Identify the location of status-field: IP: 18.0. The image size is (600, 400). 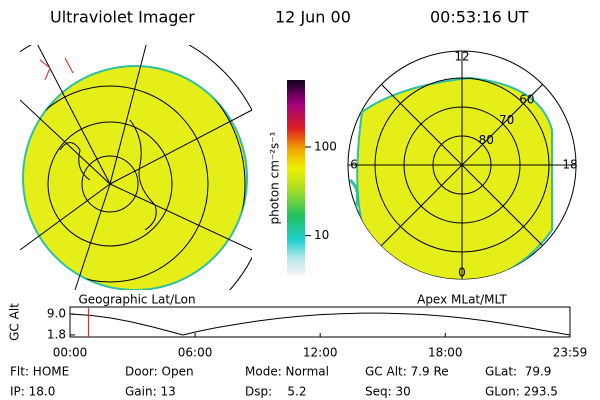
(32, 392).